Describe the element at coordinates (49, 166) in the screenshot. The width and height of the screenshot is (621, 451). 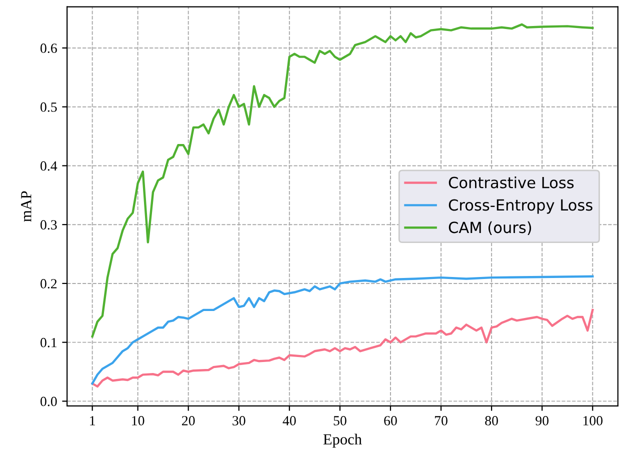
I see `y-tick-label: 0.4` at that location.